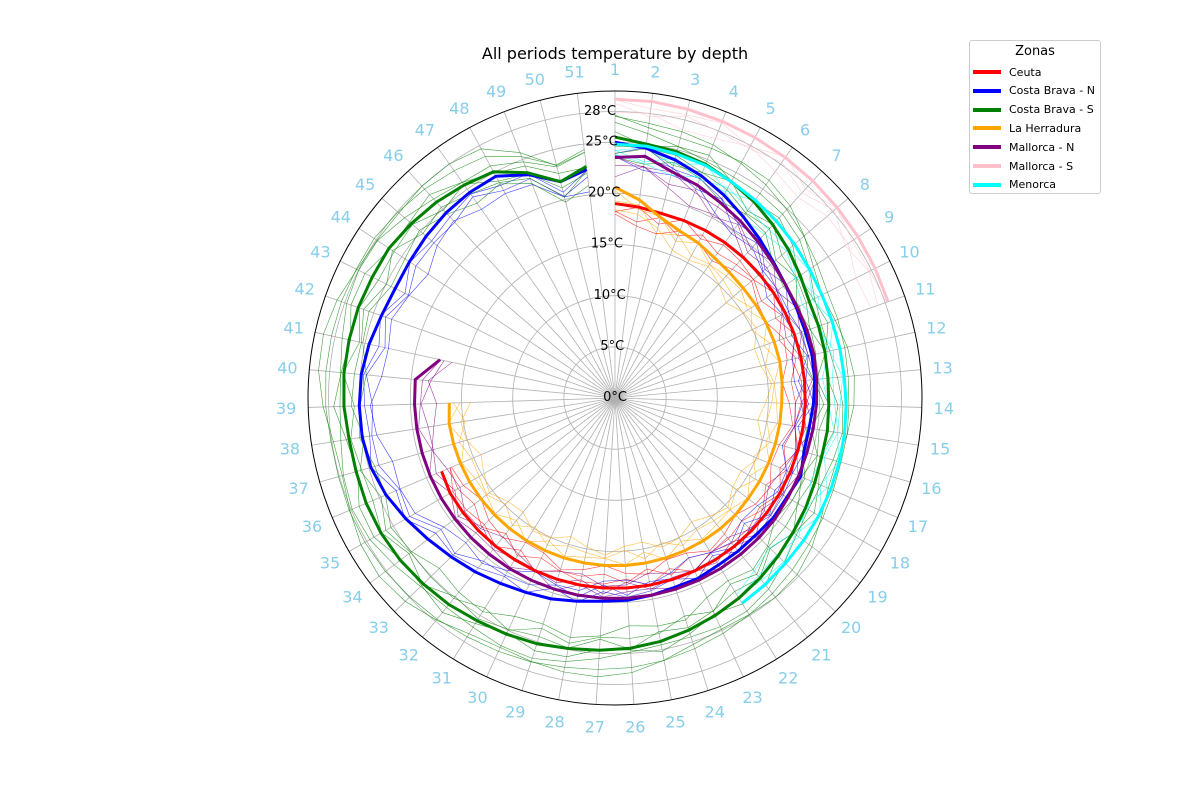 The image size is (1200, 800). I want to click on angular-tick-label: 34, so click(352, 596).